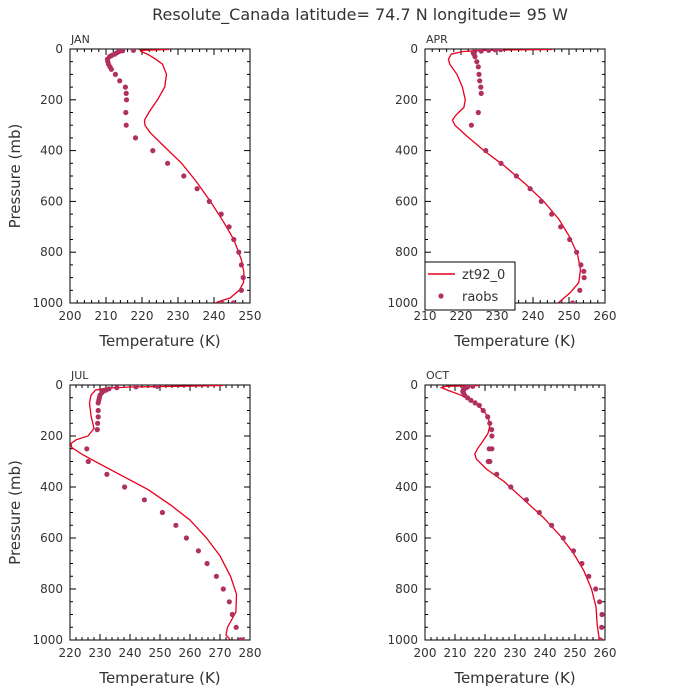  What do you see at coordinates (441, 296) in the screenshot?
I see `legend-obs-swatch` at bounding box center [441, 296].